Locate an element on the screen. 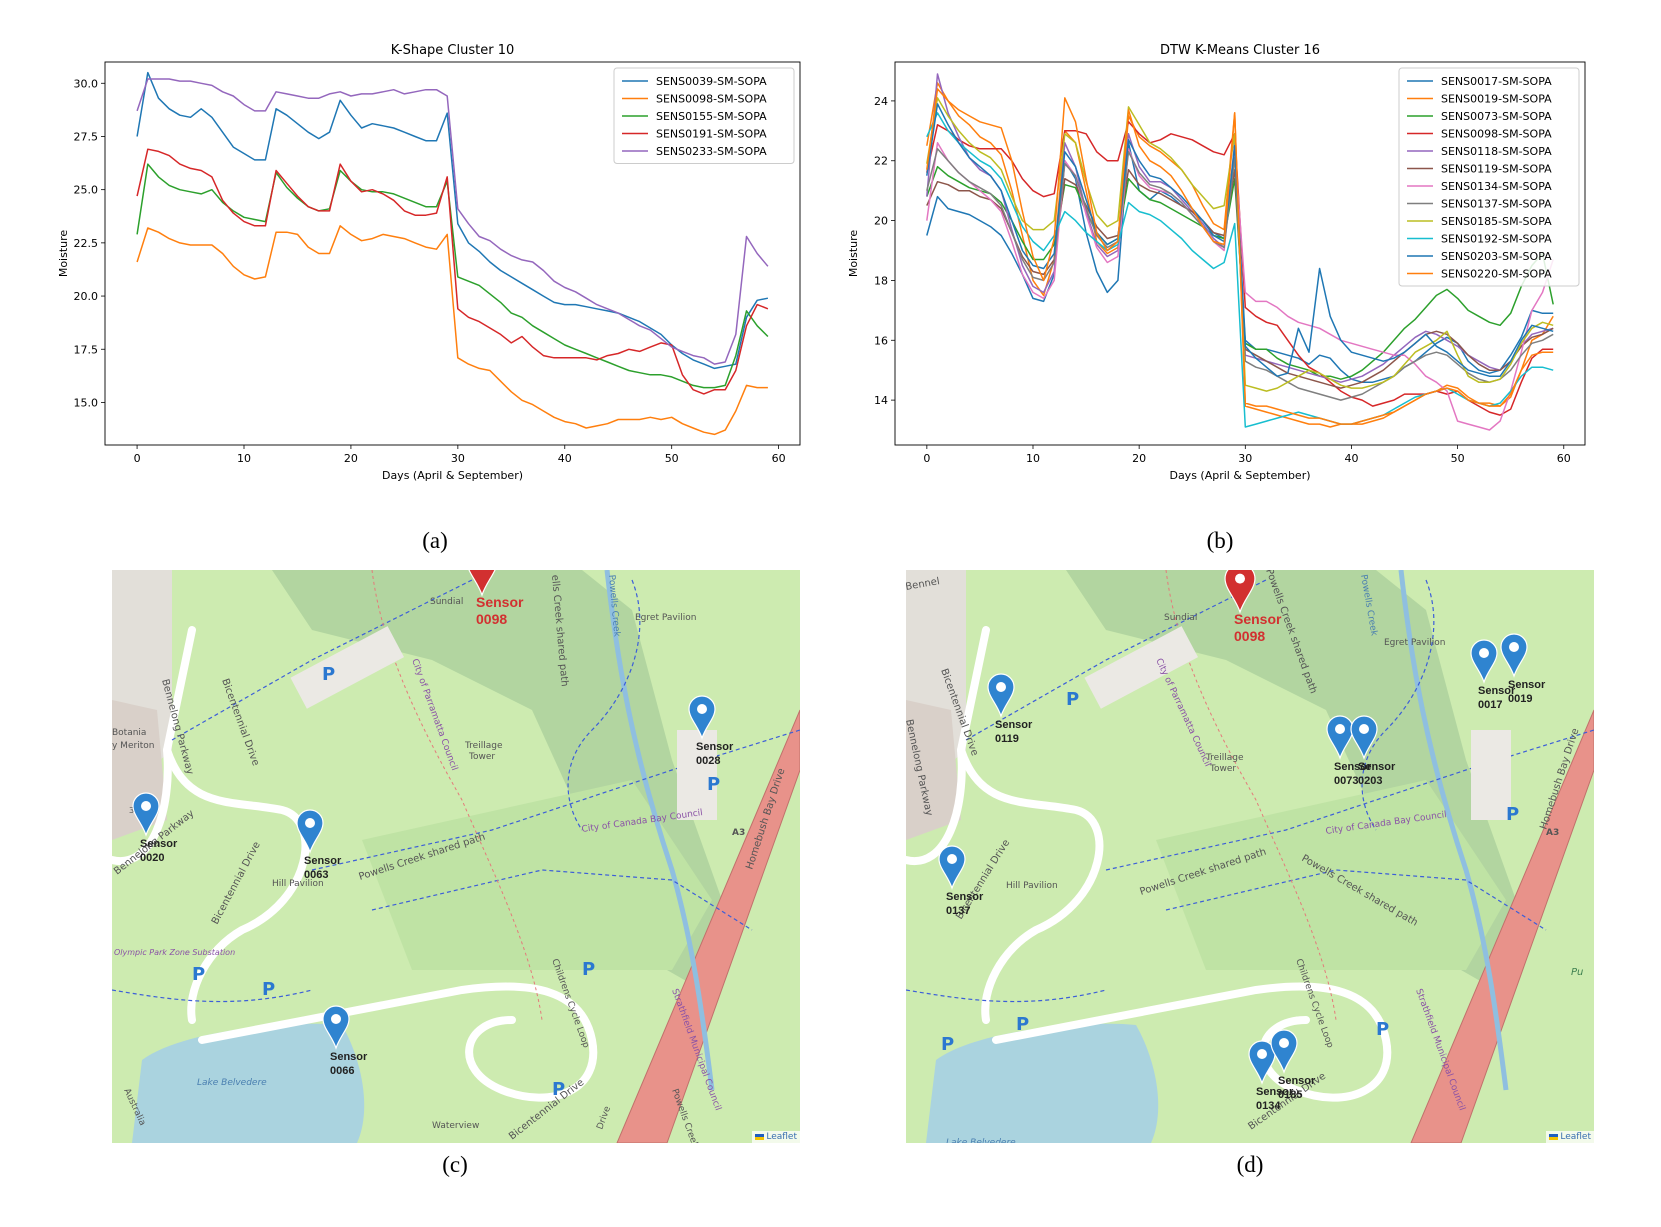 The height and width of the screenshot is (1227, 1661). sensor-marker: Sensor 0017 is located at coordinates (1493, 675).